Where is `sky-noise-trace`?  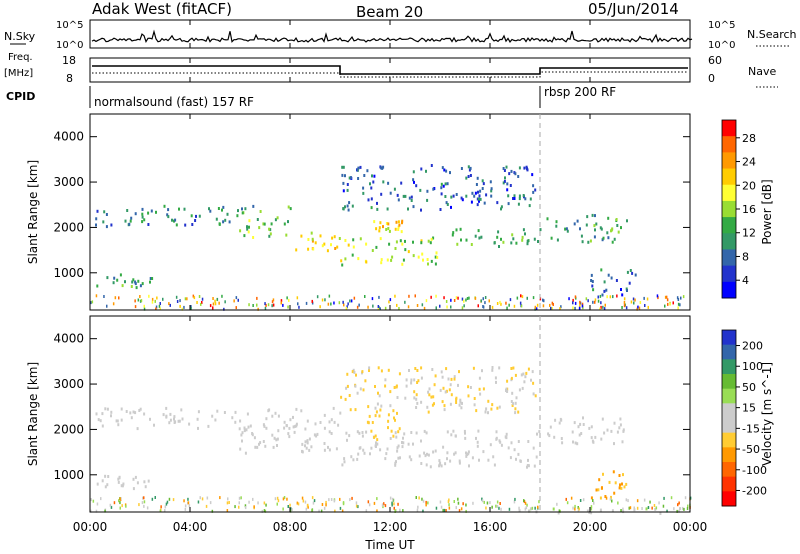 sky-noise-trace is located at coordinates (392, 36).